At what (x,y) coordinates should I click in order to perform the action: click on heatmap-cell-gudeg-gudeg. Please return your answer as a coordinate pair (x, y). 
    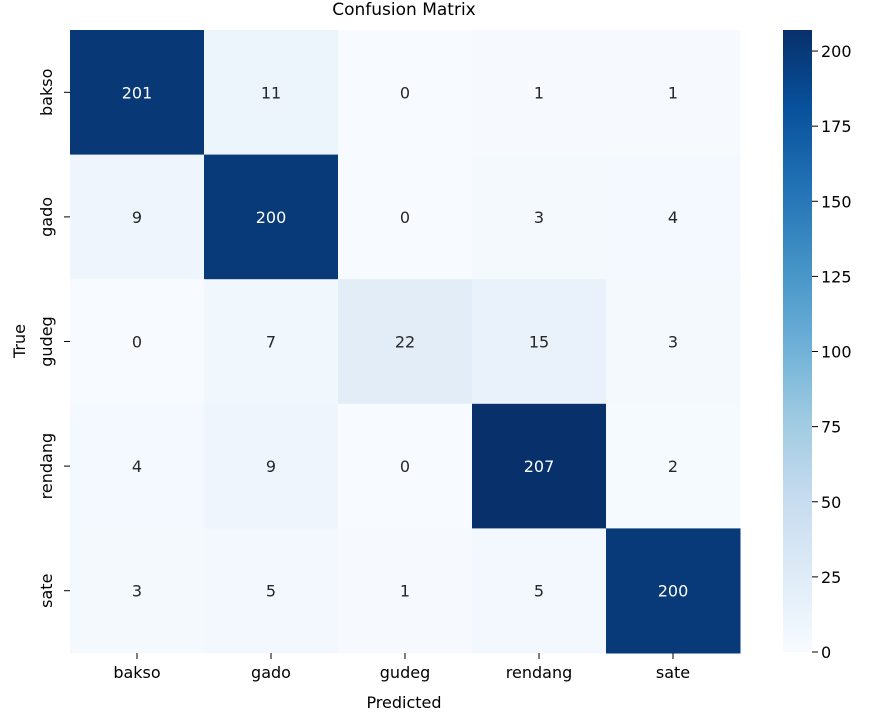
    Looking at the image, I should click on (405, 342).